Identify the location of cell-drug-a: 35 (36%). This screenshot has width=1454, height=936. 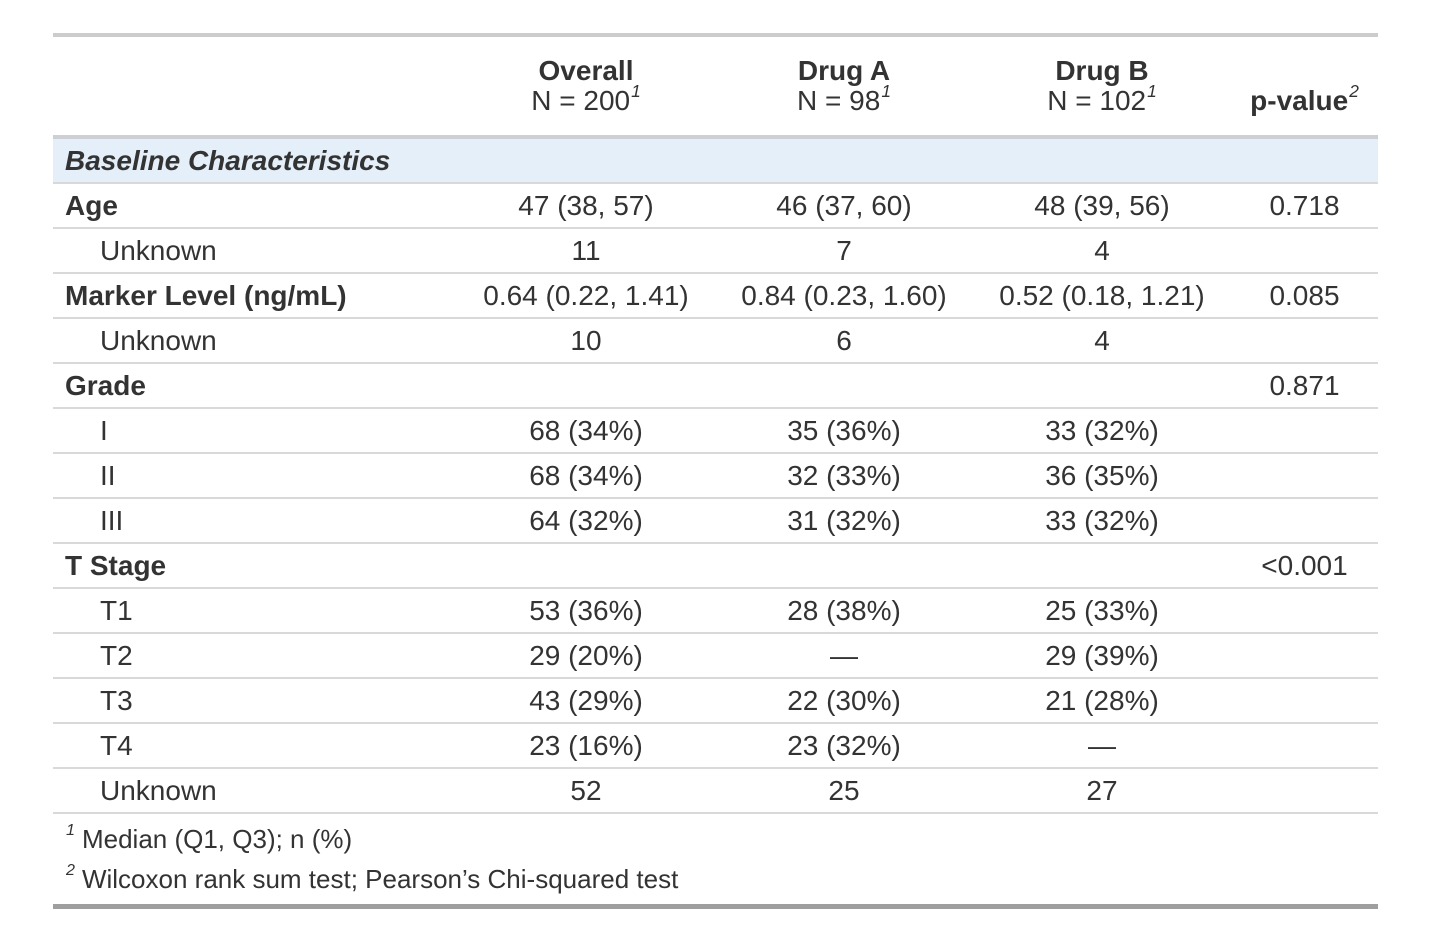
(844, 430).